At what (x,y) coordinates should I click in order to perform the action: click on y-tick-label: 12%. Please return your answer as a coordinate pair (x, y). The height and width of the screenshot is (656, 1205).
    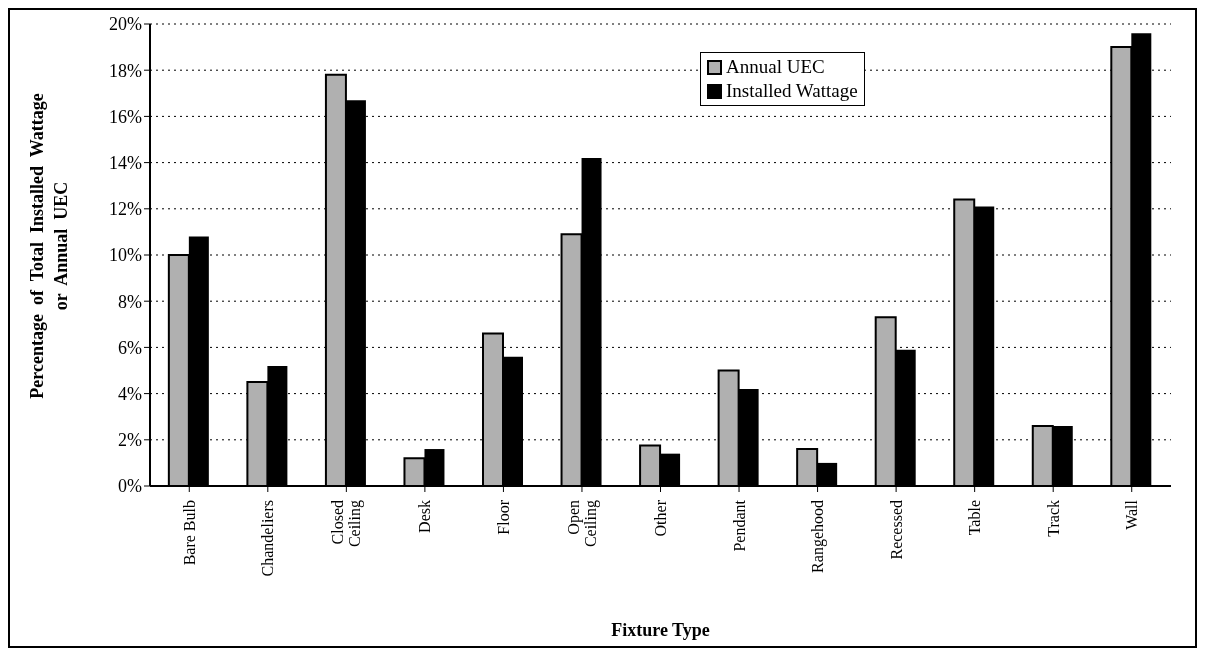
    Looking at the image, I should click on (125, 209).